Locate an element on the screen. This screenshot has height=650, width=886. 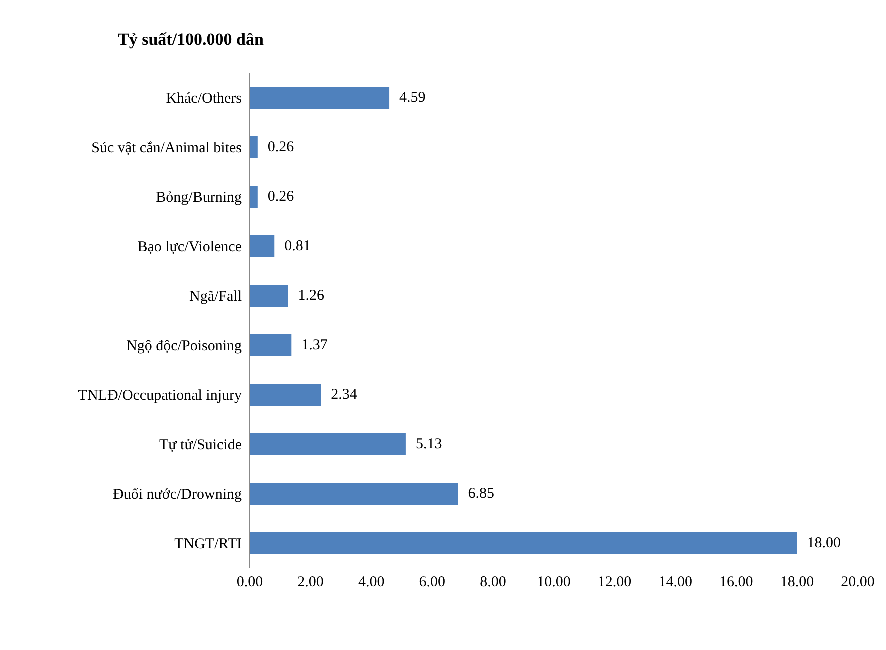
y-tick-label: Súc vật cắn/Animal bites is located at coordinates (167, 148).